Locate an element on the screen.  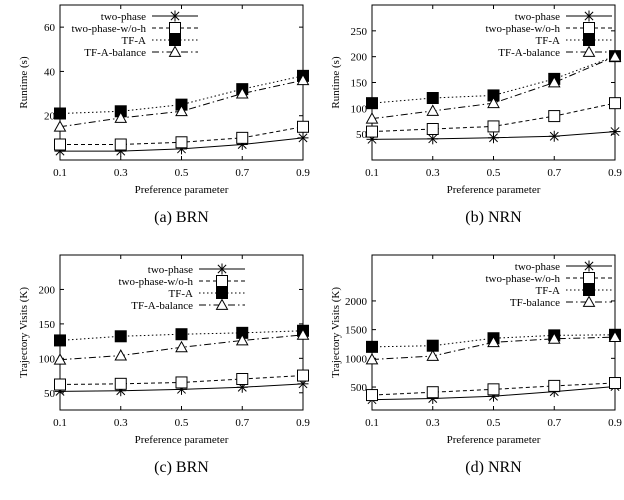
chart-caption: (c) BRN is located at coordinates (181, 467).